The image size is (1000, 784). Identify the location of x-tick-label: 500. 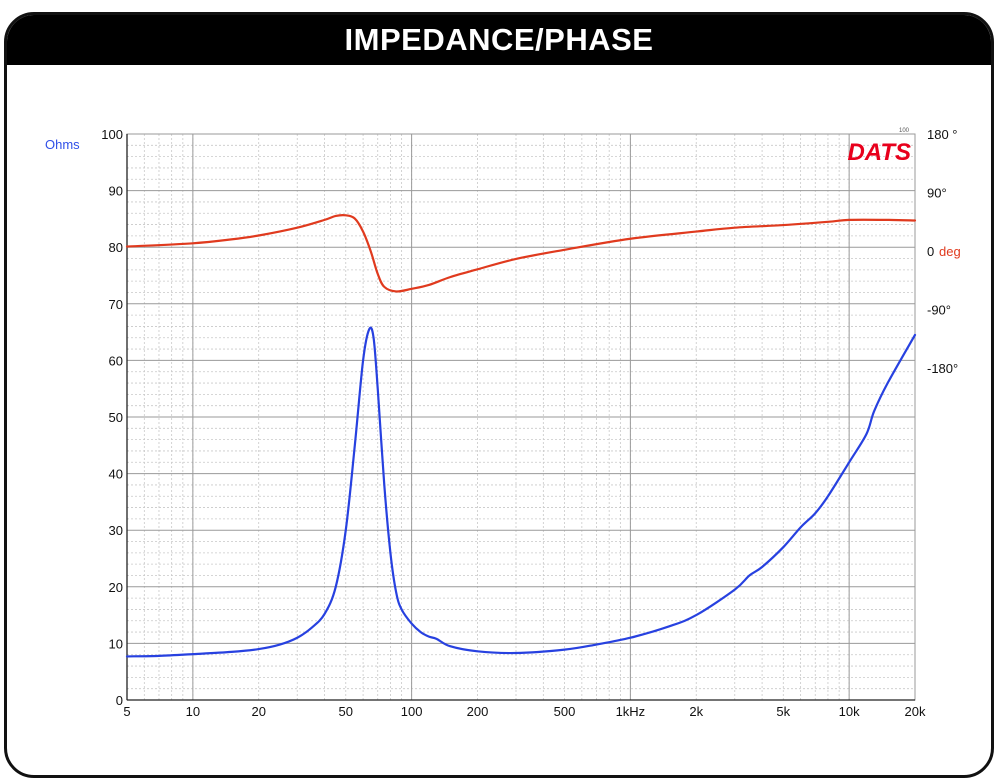
(565, 711).